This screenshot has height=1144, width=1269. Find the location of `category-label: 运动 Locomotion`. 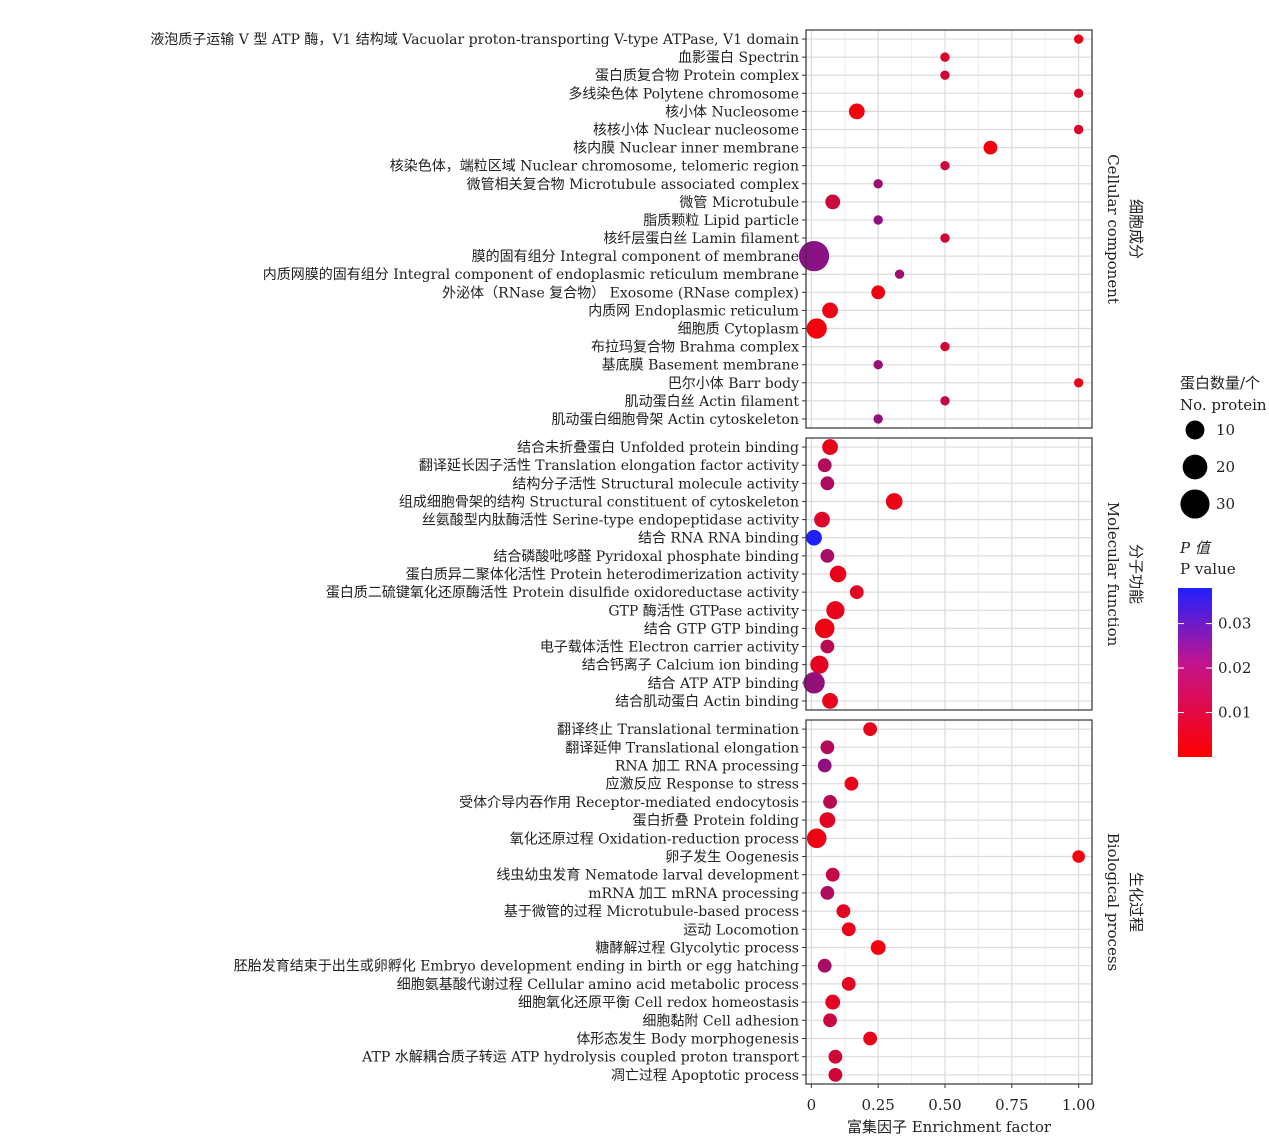

category-label: 运动 Locomotion is located at coordinates (741, 930).